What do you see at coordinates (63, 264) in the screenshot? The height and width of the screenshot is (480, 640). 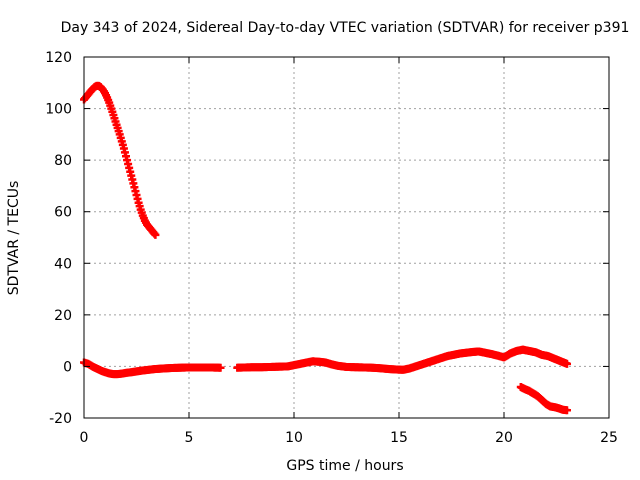 I see `y-tick-label: 40` at bounding box center [63, 264].